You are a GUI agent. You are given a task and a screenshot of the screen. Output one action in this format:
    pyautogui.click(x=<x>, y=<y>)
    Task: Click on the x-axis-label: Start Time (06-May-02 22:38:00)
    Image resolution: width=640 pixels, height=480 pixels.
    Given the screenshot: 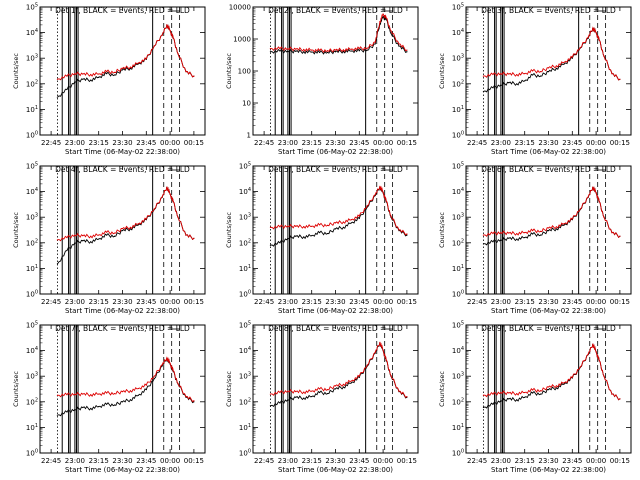 What is the action you would take?
    pyautogui.click(x=122, y=311)
    